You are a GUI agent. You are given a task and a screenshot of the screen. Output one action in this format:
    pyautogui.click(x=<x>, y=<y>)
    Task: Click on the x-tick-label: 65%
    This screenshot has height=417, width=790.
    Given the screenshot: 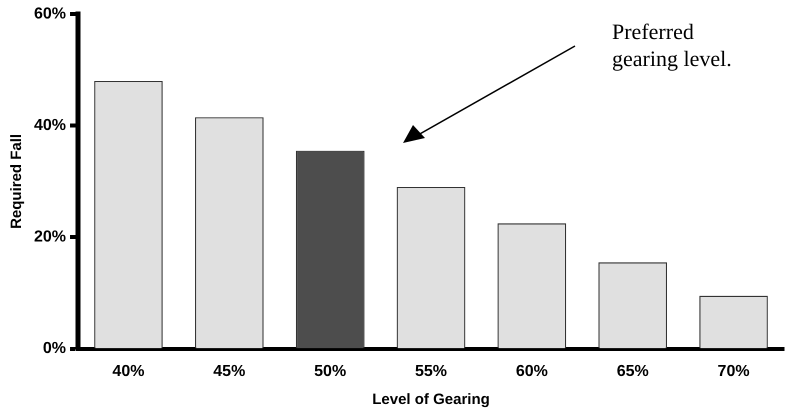 What is the action you would take?
    pyautogui.click(x=632, y=371)
    